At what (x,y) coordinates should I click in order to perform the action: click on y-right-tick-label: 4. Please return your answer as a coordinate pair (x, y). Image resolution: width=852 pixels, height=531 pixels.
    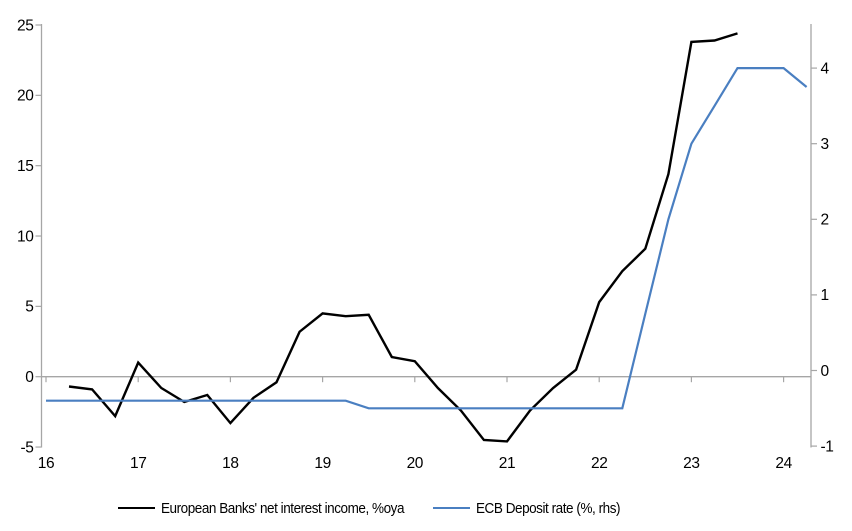
    Looking at the image, I should click on (825, 68).